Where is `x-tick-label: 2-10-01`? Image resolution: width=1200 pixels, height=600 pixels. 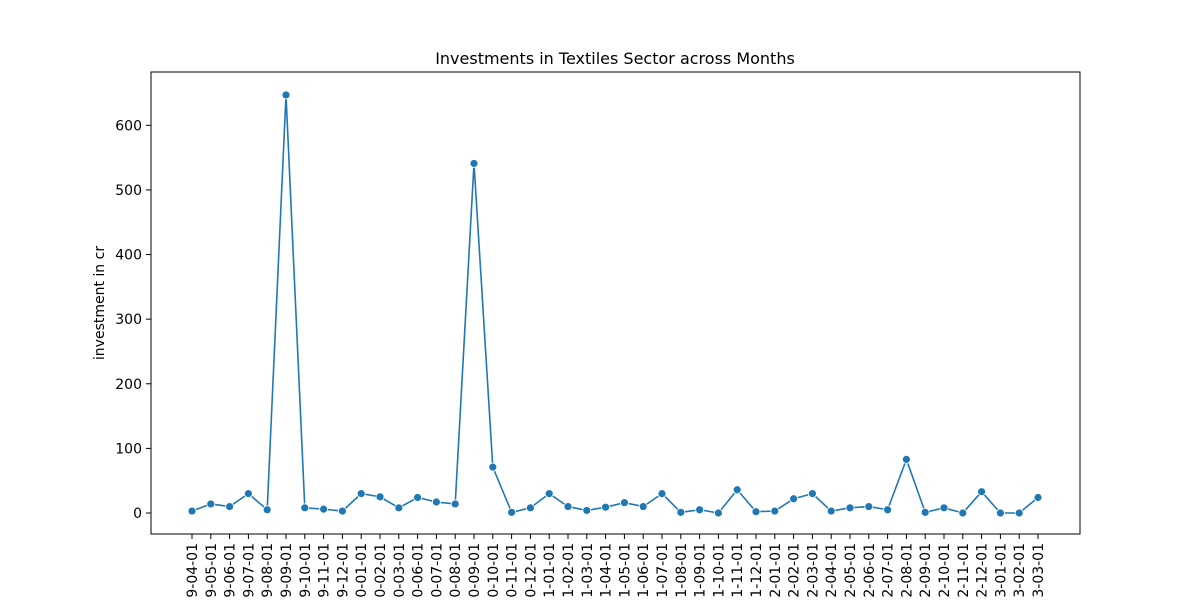
x-tick-label: 2-10-01 is located at coordinates (945, 570).